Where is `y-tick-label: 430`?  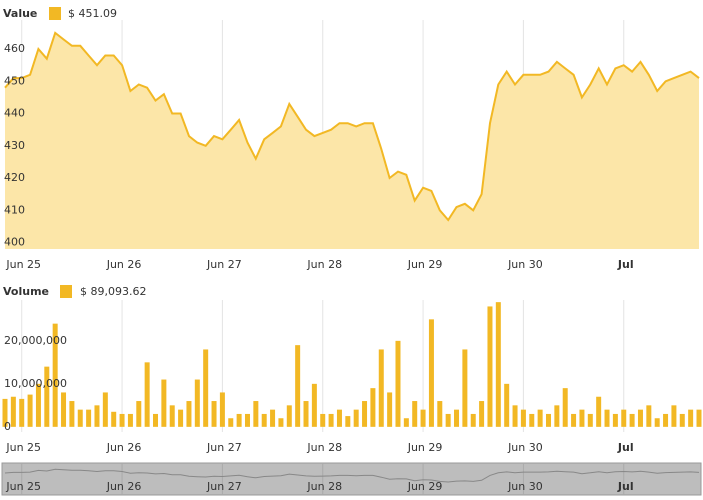 y-tick-label: 430 is located at coordinates (14, 145).